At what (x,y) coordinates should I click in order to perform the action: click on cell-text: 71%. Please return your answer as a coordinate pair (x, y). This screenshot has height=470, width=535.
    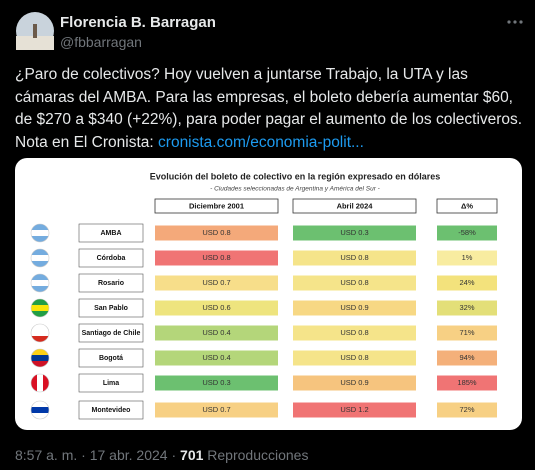
    Looking at the image, I should click on (466, 332).